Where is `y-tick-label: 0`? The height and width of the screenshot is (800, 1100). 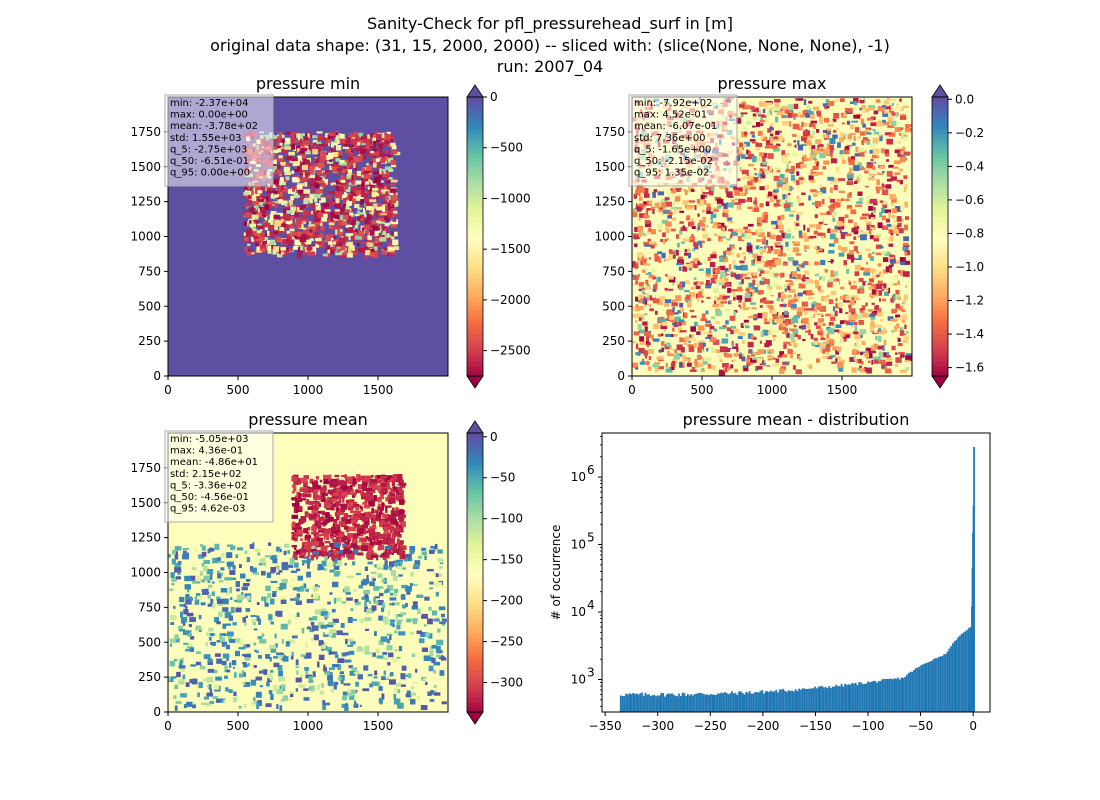 y-tick-label: 0 is located at coordinates (621, 376).